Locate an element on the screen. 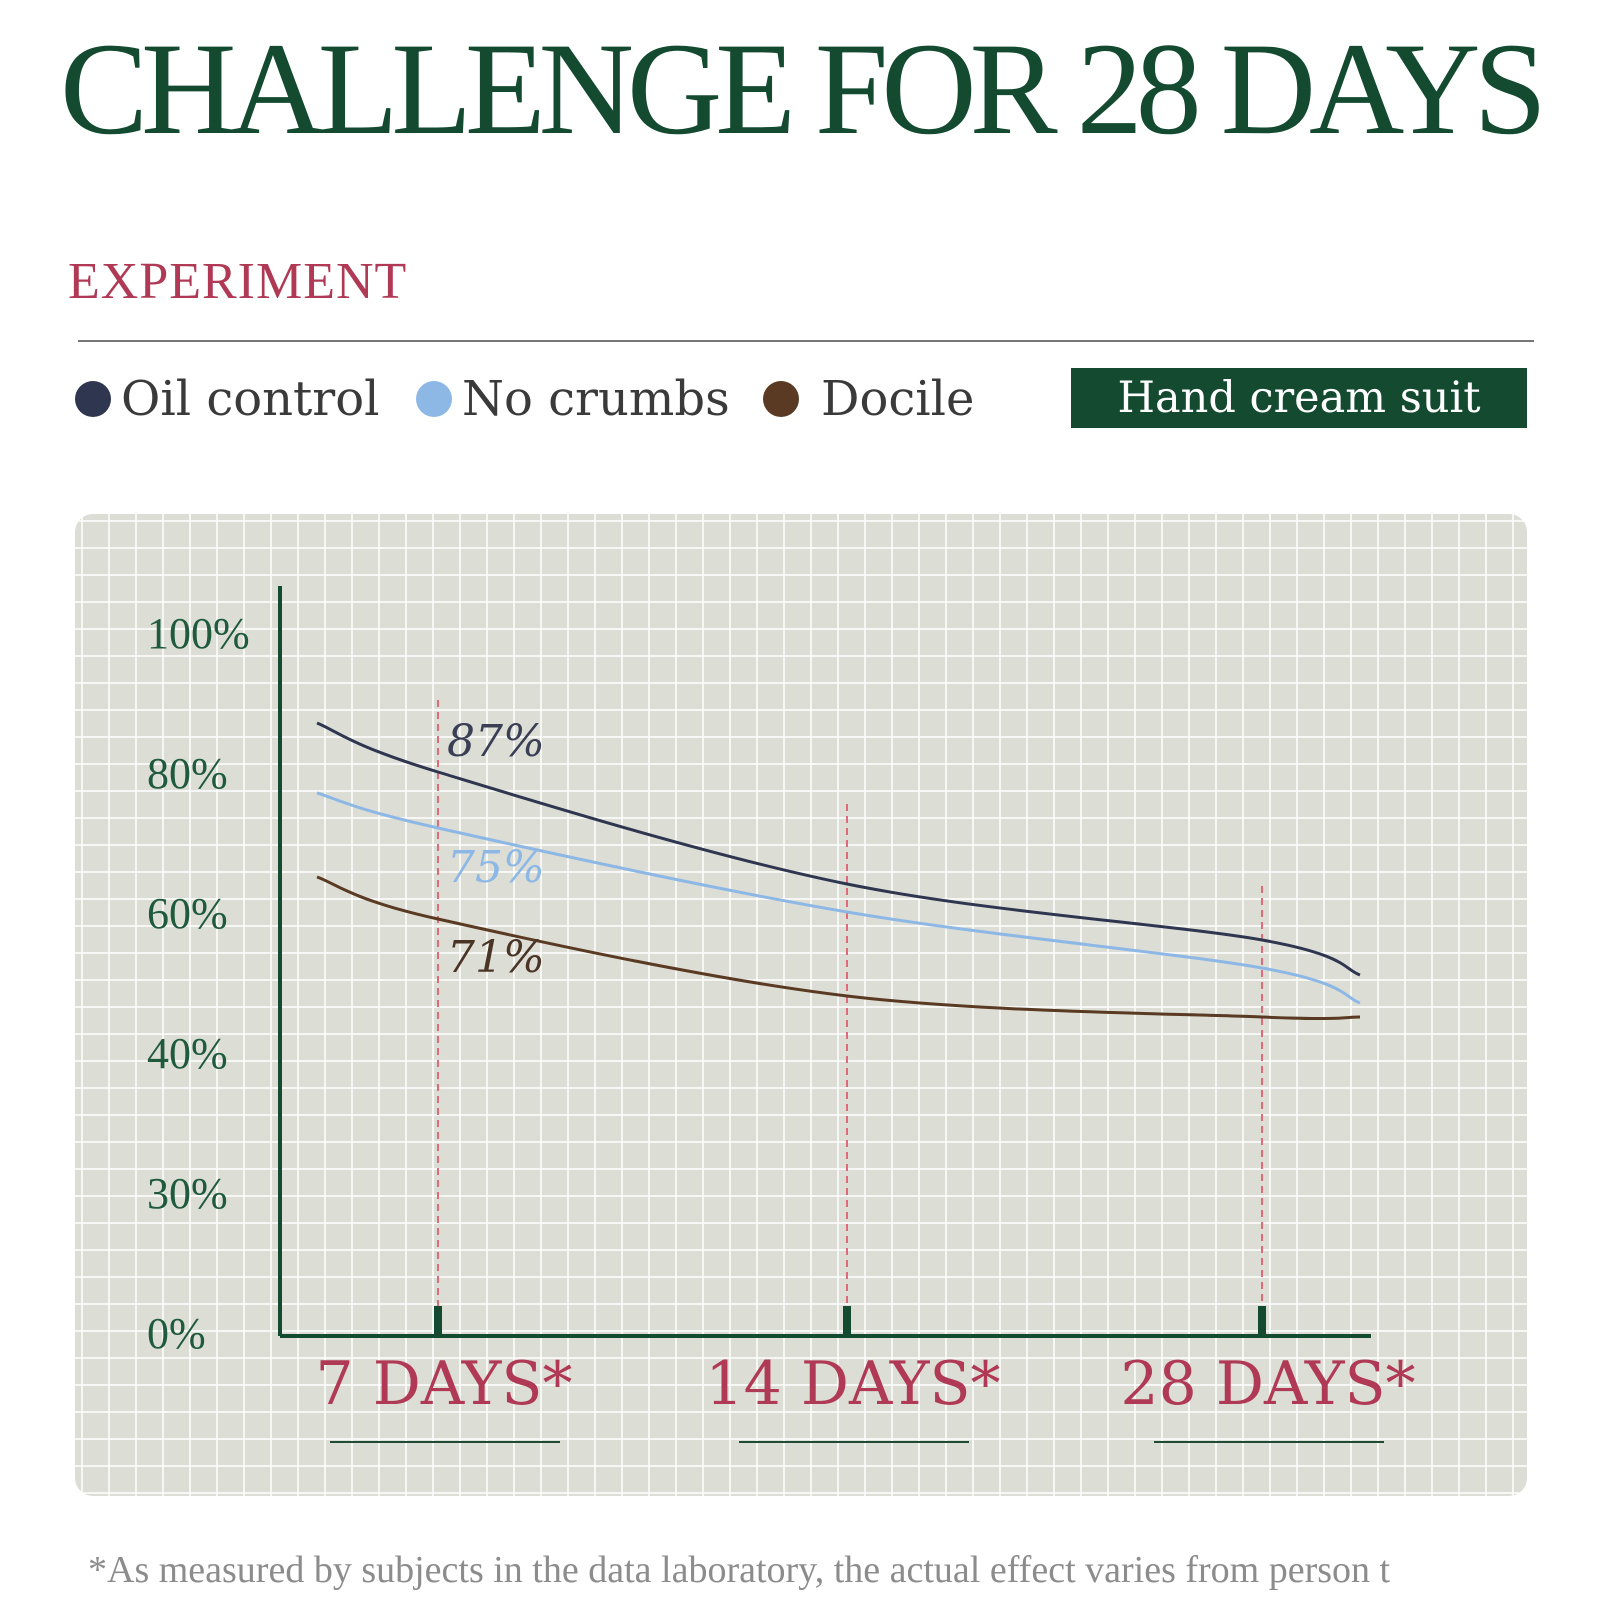  y-tick-label: 100% is located at coordinates (198, 633).